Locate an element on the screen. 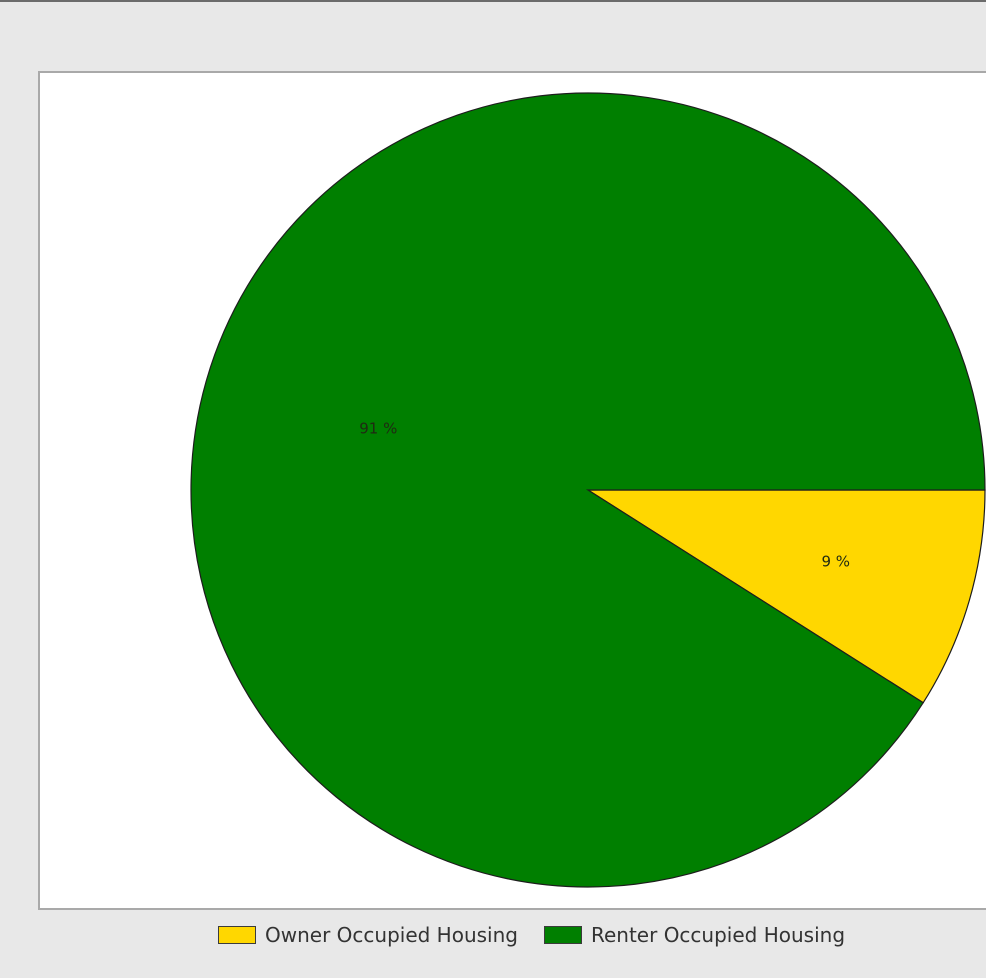 This screenshot has height=978, width=986. pie-slice-labels: 9 % 91 % is located at coordinates (604, 495).